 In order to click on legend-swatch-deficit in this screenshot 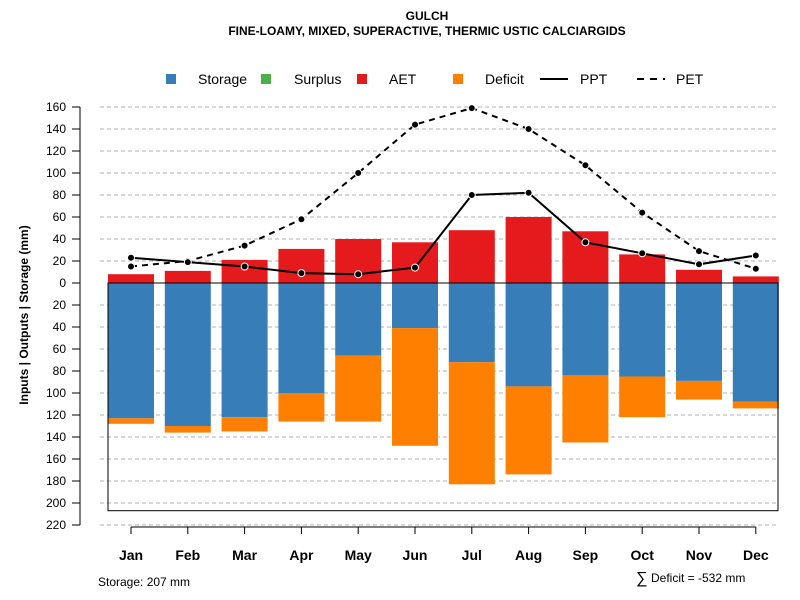, I will do `click(458, 79)`.